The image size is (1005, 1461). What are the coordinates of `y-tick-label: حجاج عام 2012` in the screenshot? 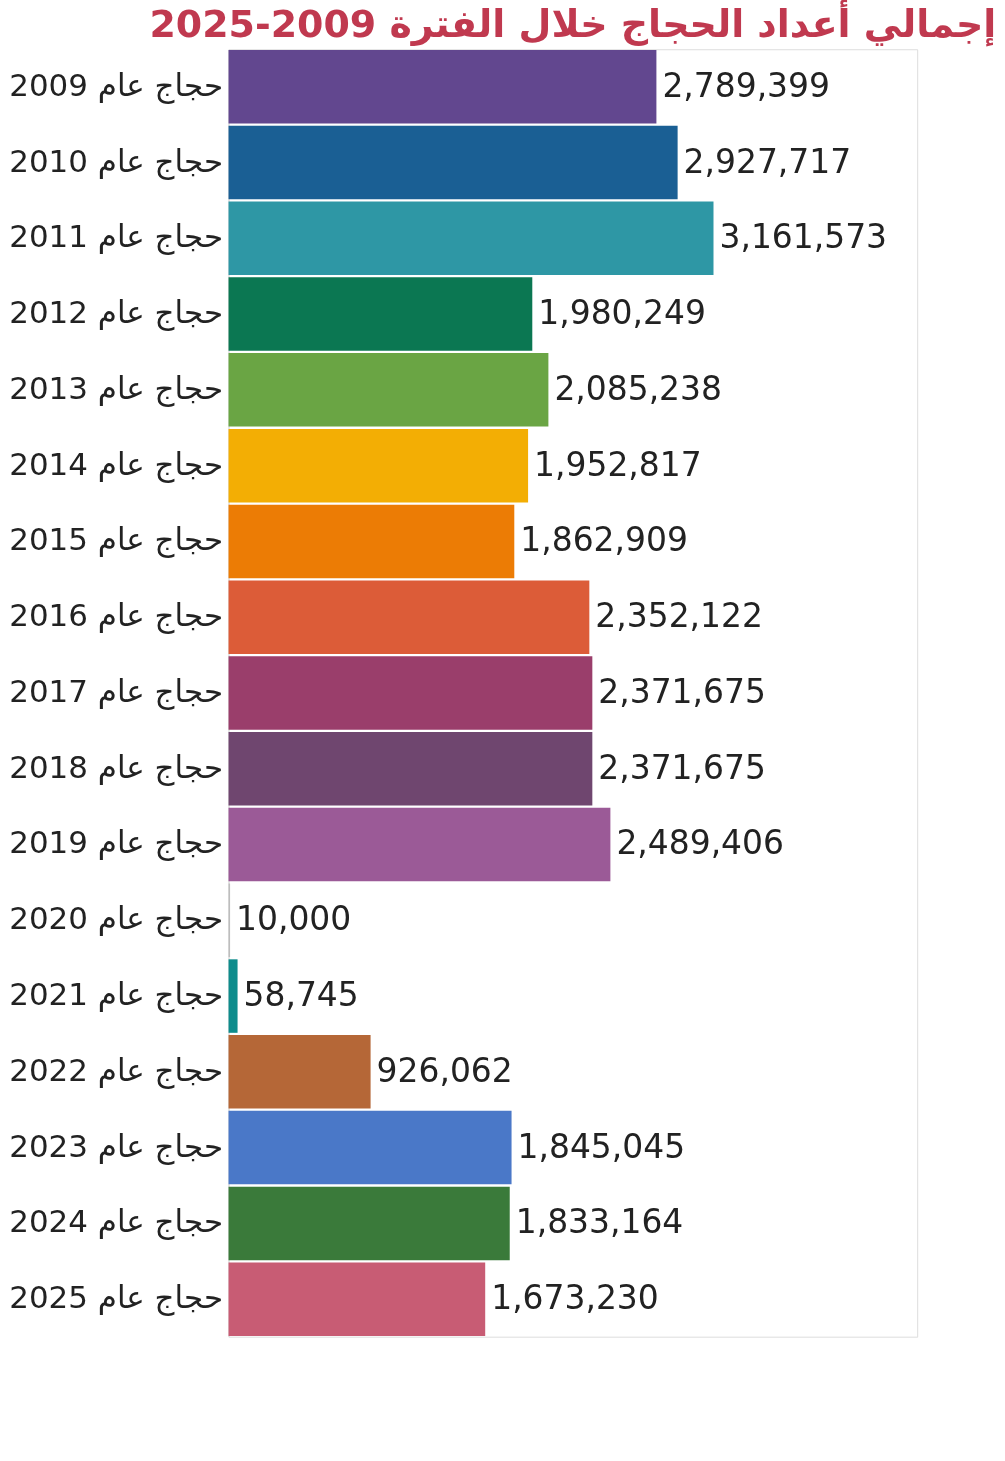 It's located at (116, 313).